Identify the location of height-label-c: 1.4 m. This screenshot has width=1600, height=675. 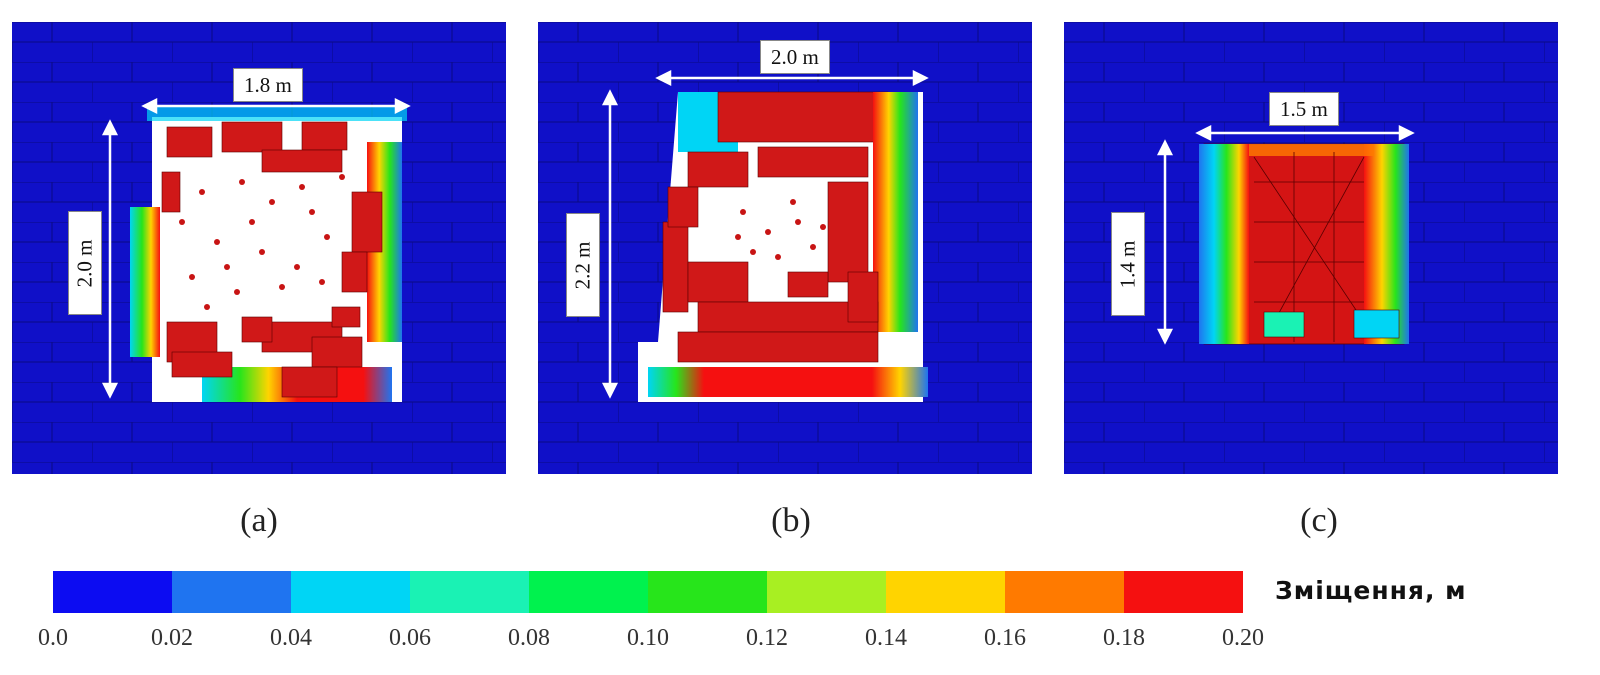
(1128, 264).